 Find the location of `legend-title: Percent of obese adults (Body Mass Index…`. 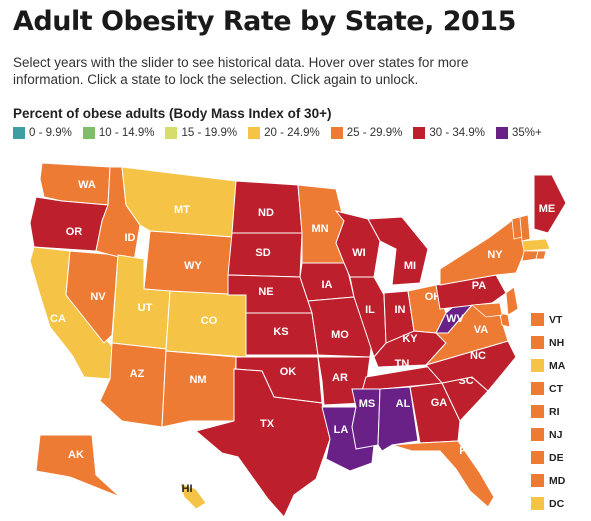

legend-title: Percent of obese adults (Body Mass Index… is located at coordinates (172, 113).